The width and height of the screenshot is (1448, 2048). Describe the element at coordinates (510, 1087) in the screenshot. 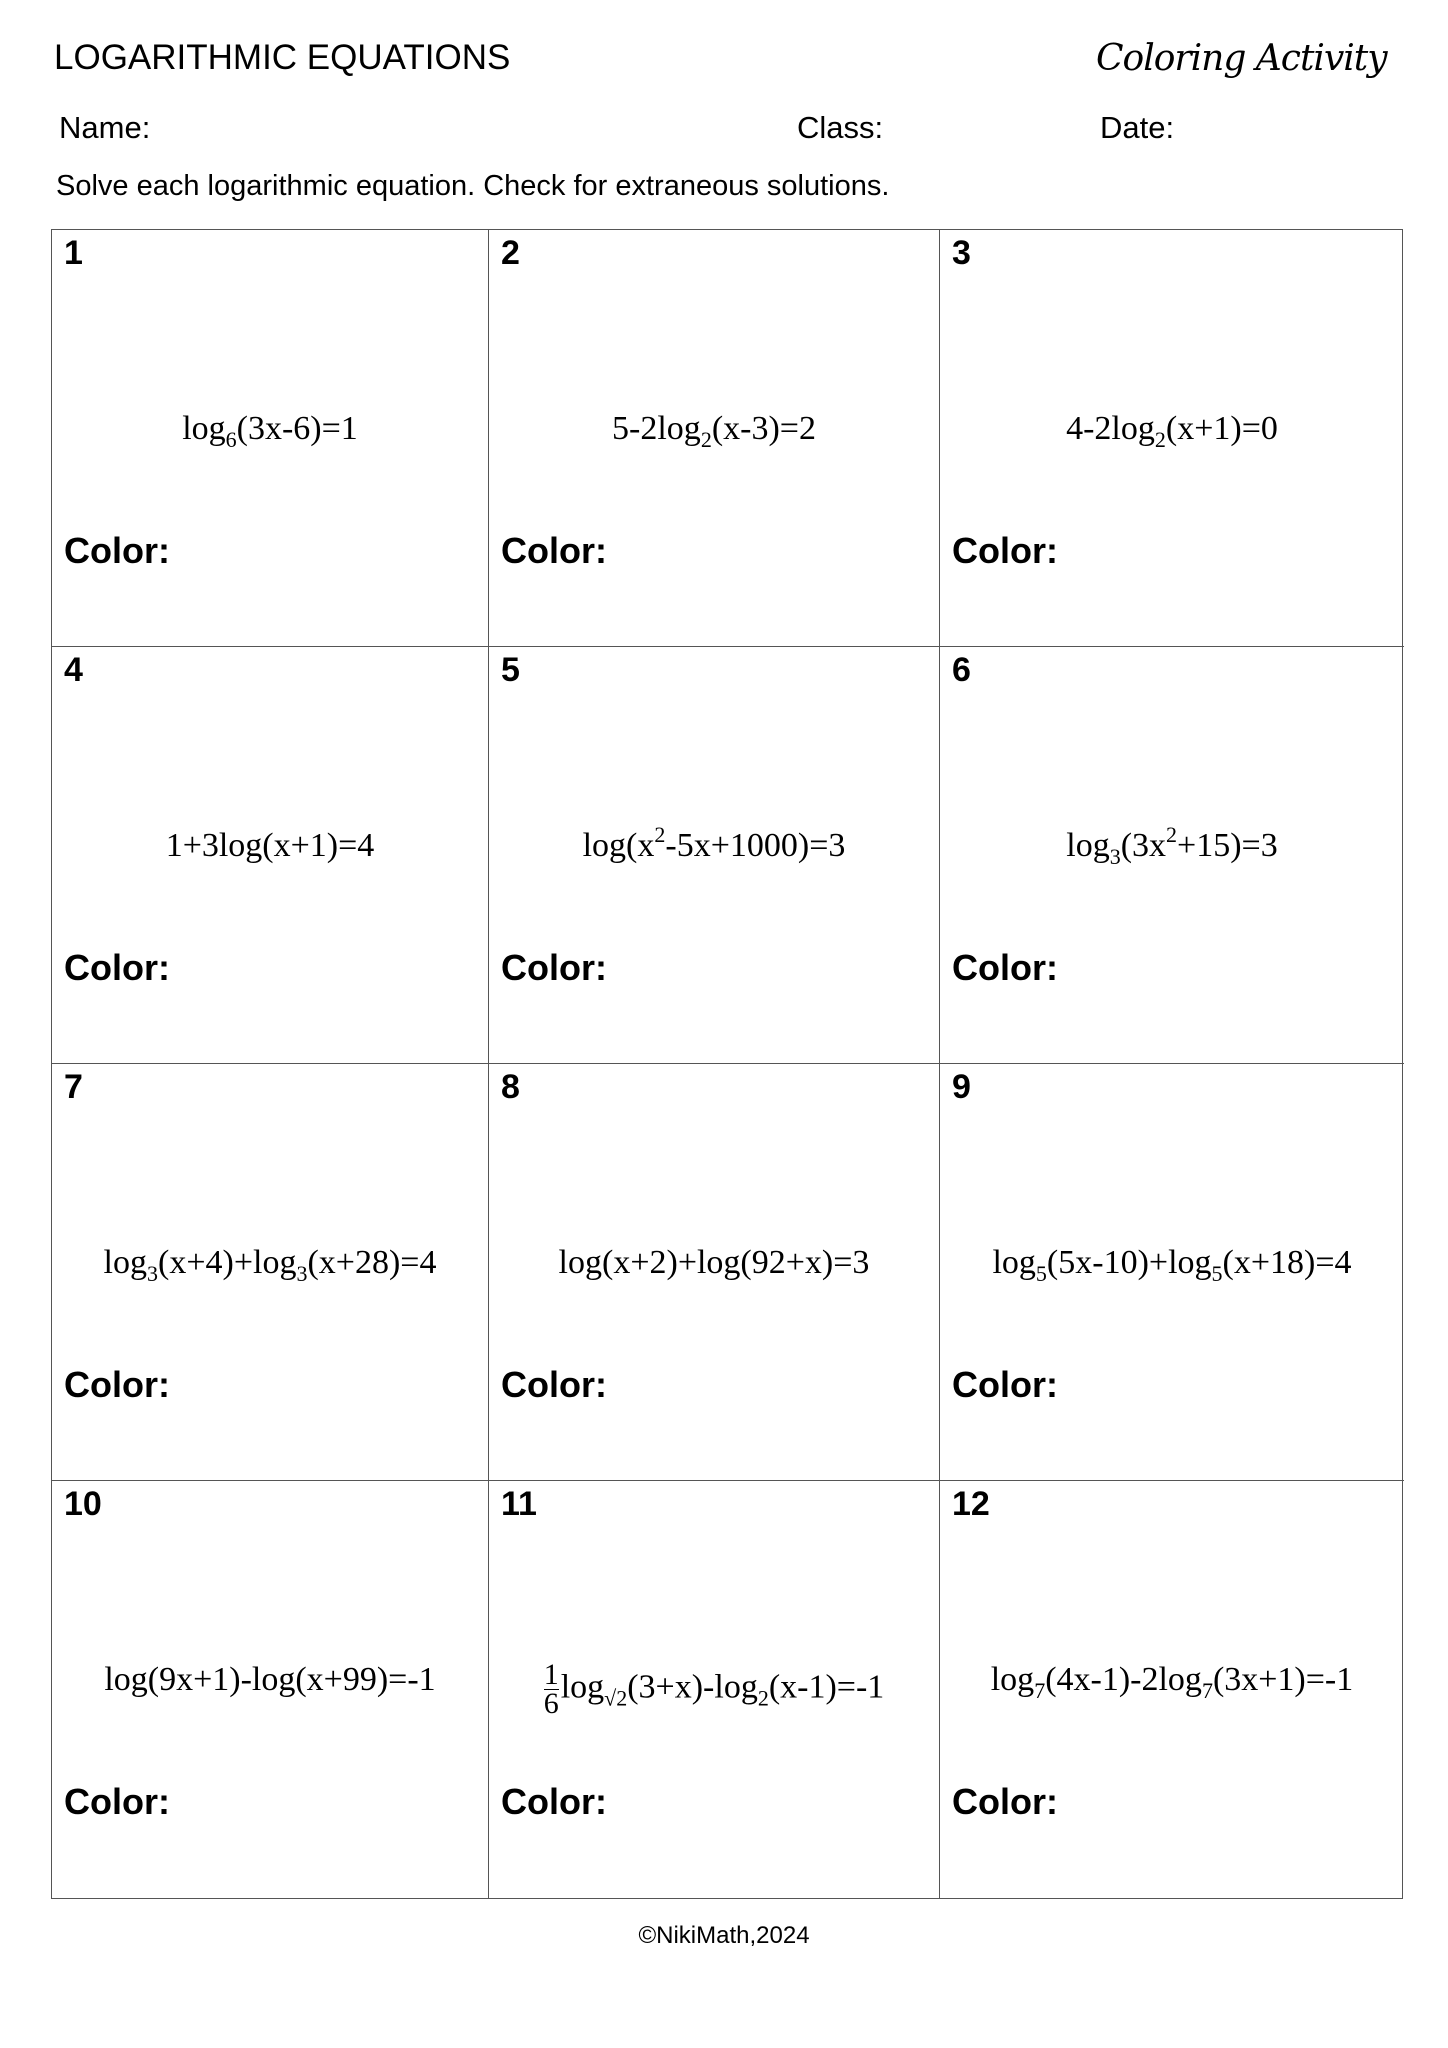

I see `problem-number: 8` at that location.